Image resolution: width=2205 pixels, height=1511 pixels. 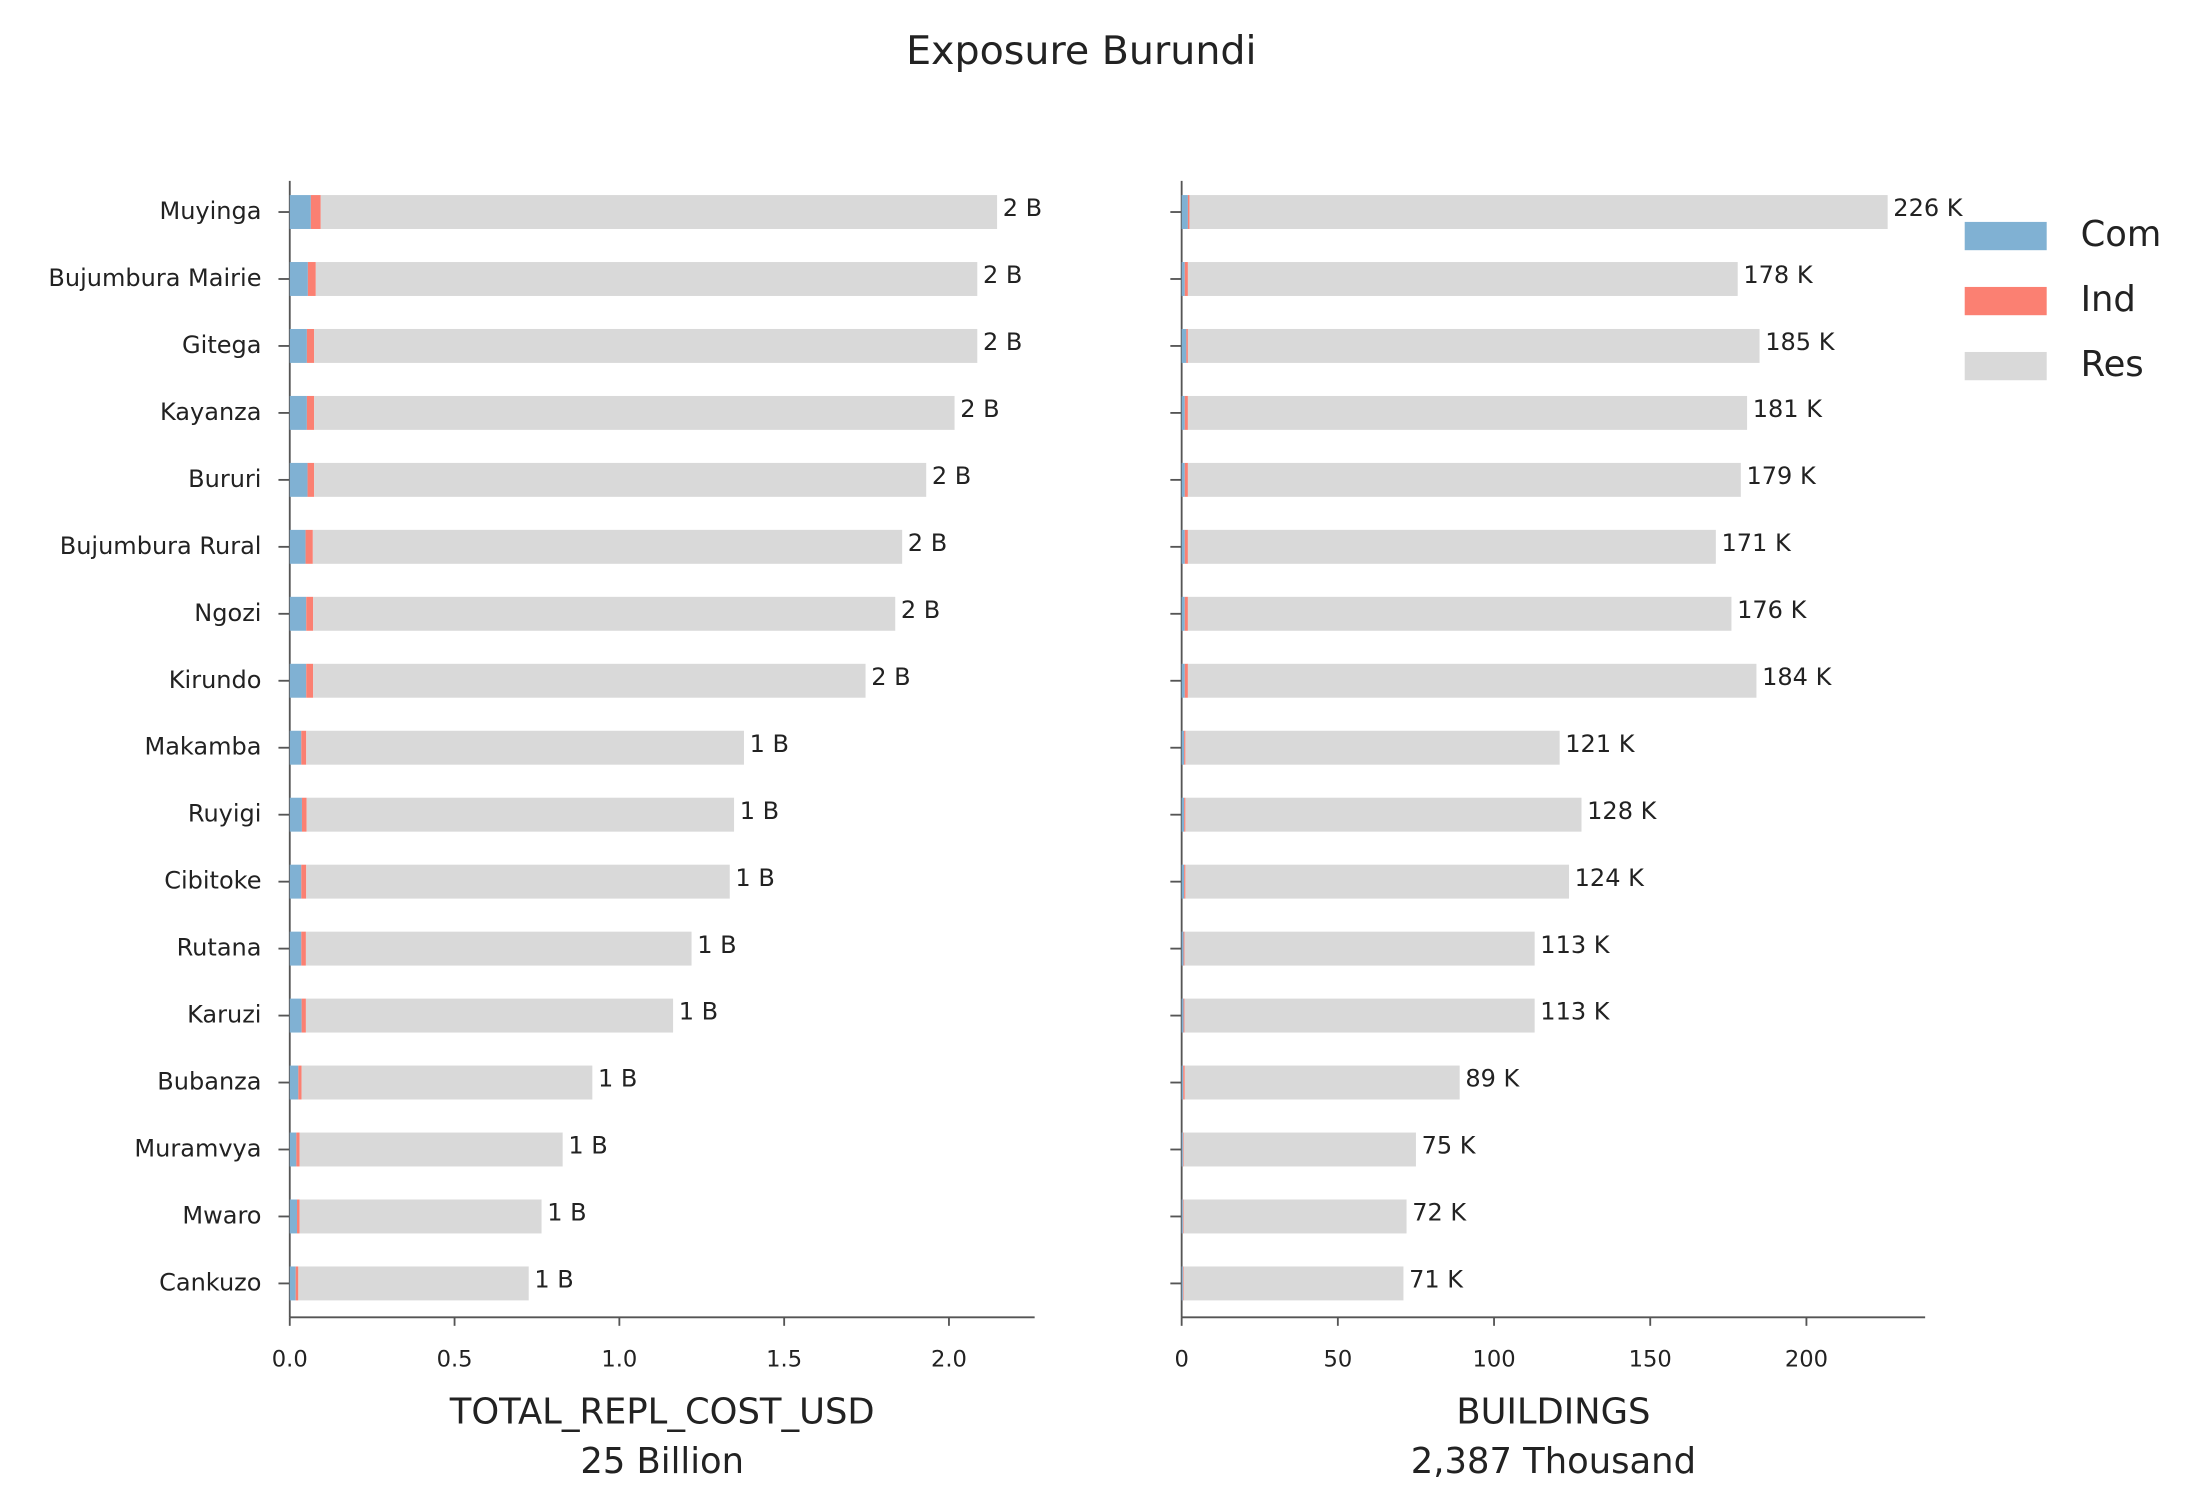 I want to click on y-tick-label: Ngozi, so click(x=227, y=613).